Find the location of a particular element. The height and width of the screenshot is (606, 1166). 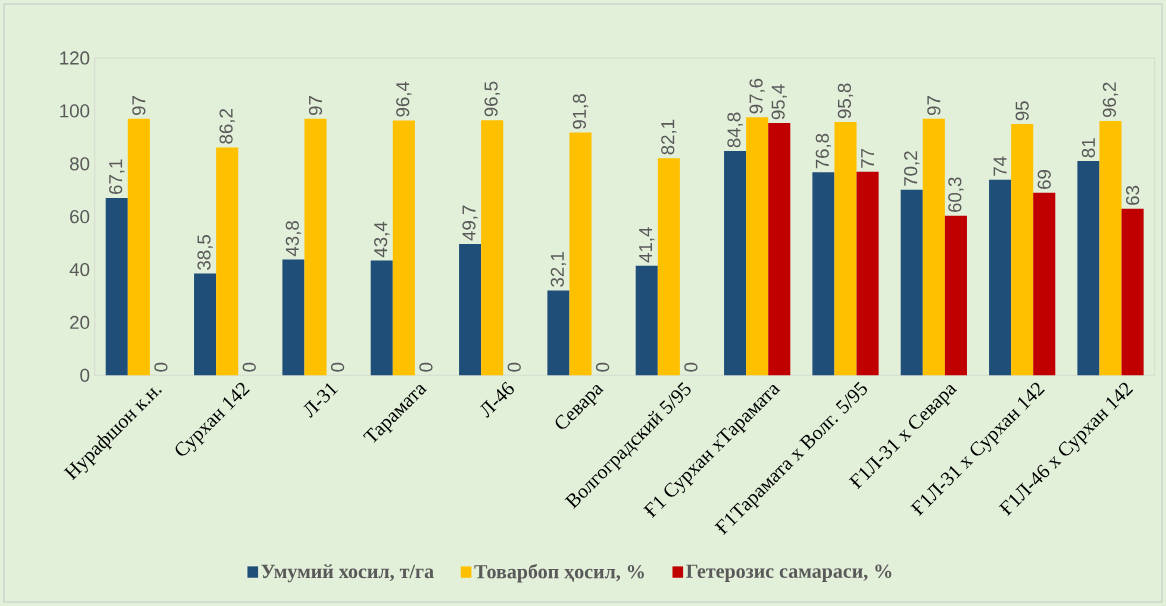

data-label: 96,5 is located at coordinates (492, 99).